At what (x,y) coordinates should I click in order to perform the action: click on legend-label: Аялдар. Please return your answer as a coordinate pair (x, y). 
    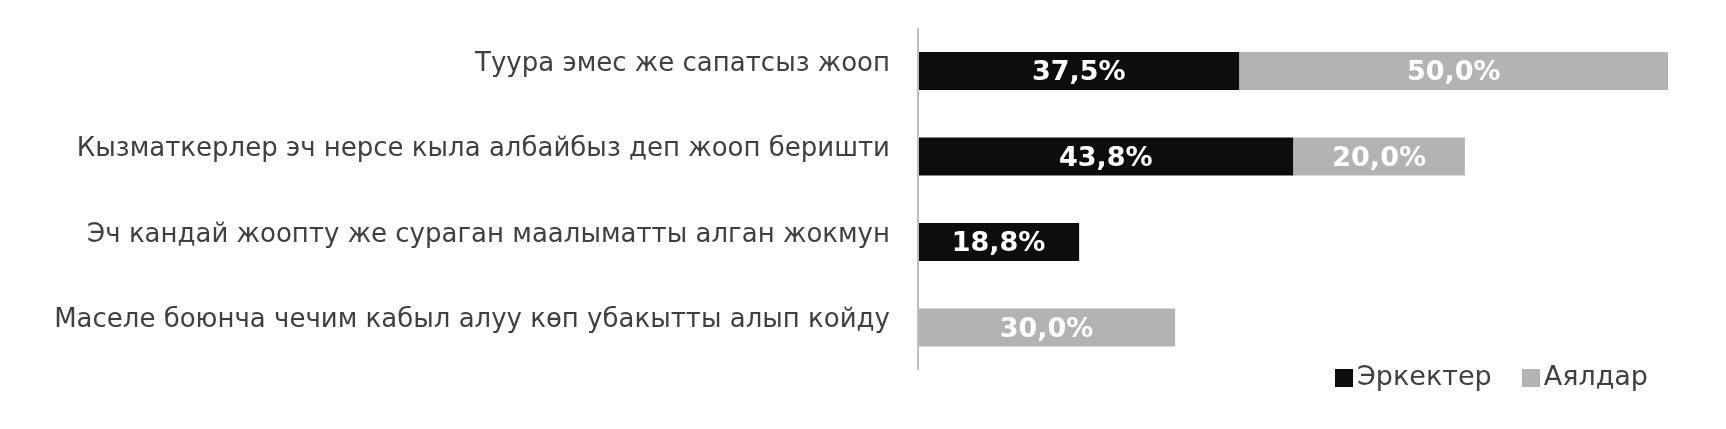
    Looking at the image, I should click on (1595, 375).